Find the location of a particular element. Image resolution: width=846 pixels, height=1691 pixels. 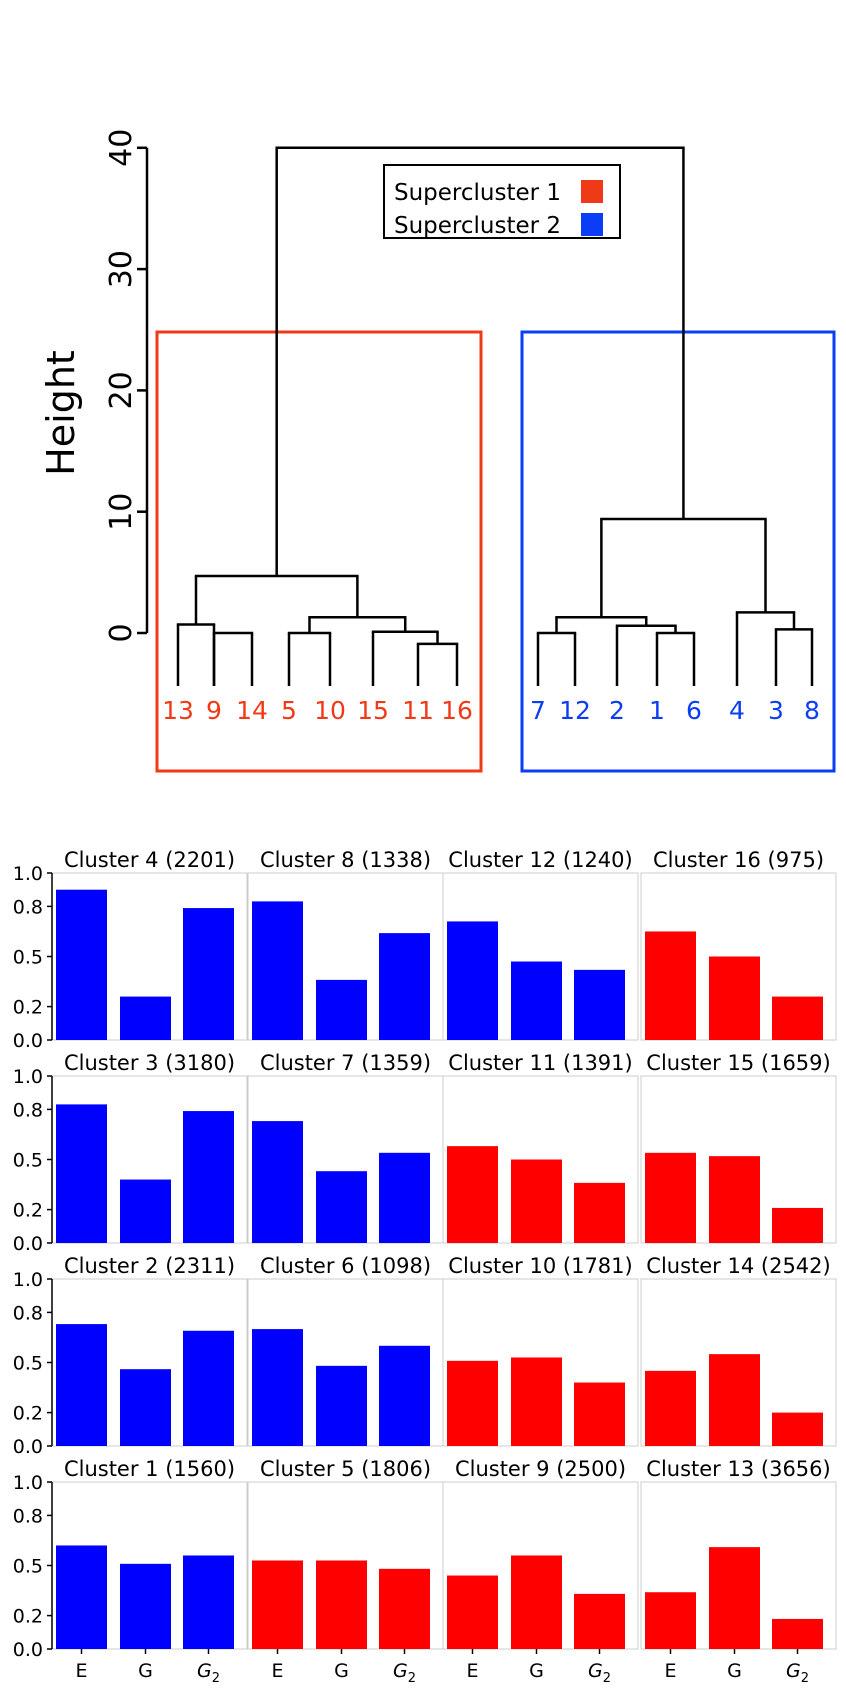

cluster-panel: Cluster 16 (975) is located at coordinates (738, 944).